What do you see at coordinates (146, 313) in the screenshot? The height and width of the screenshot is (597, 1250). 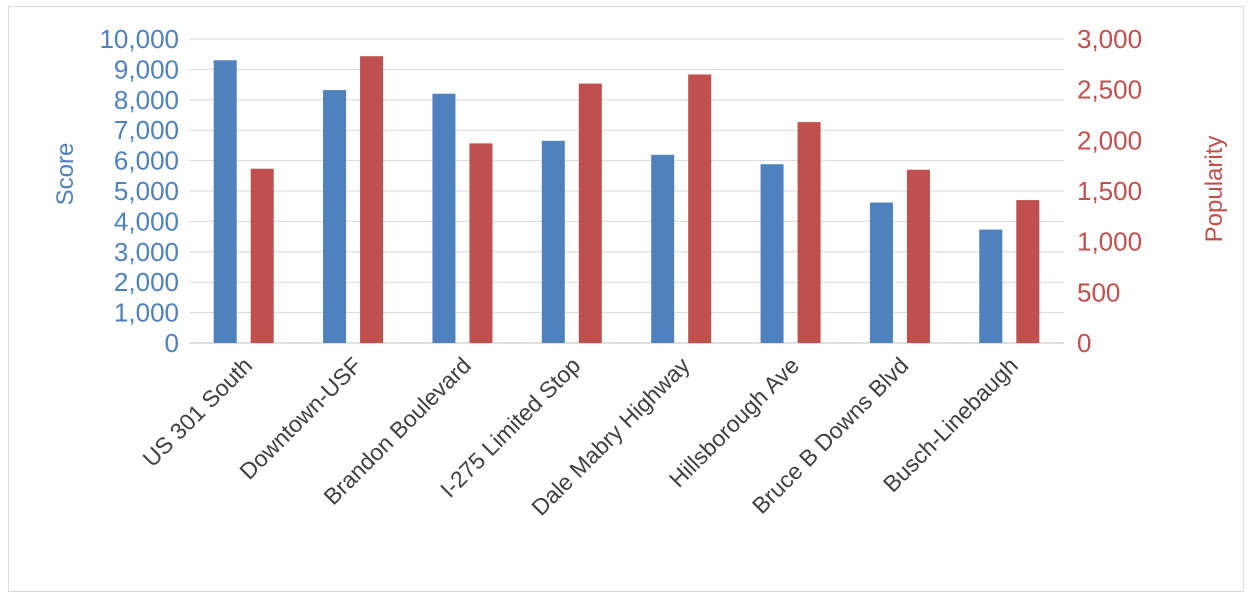 I see `y-tick-label-left: 1,000` at bounding box center [146, 313].